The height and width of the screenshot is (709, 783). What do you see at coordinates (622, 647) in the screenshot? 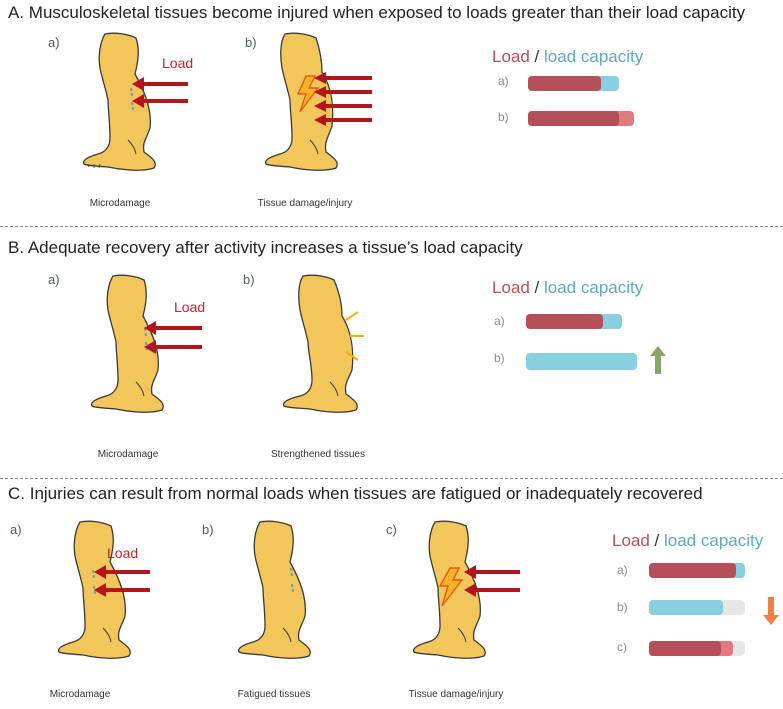
I see `bar-row-label: c)` at bounding box center [622, 647].